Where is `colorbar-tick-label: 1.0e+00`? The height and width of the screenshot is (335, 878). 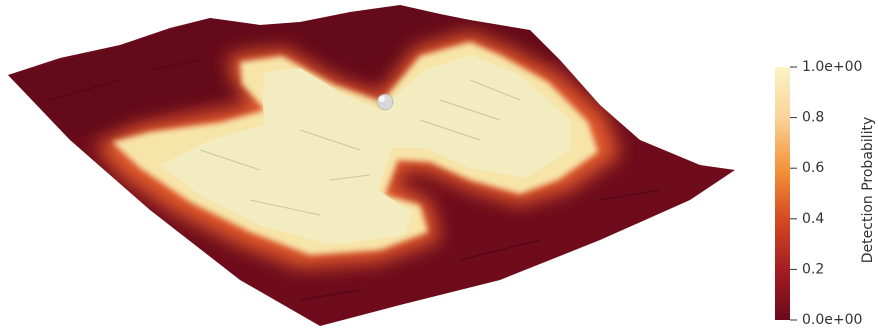
colorbar-tick-label: 1.0e+00 is located at coordinates (832, 67).